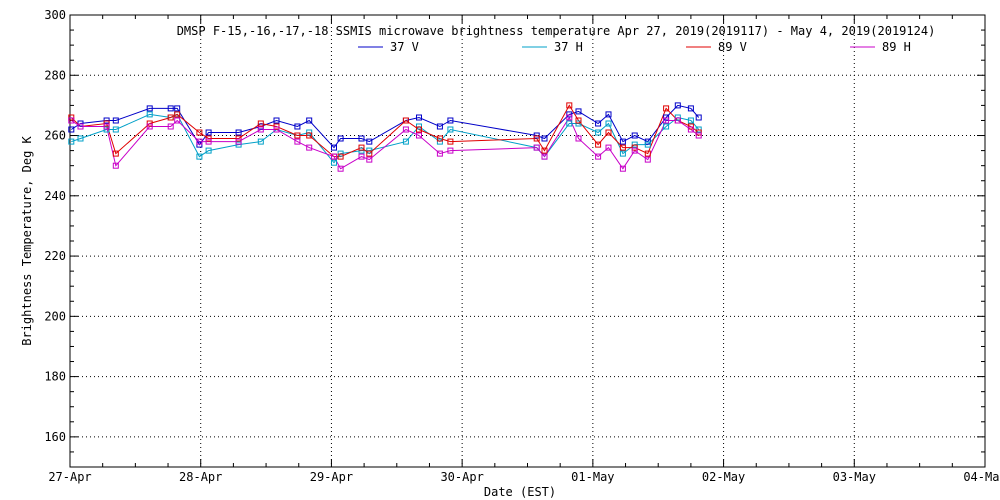 This screenshot has width=1000, height=500. I want to click on y-tick-label: 280, so click(55, 75).